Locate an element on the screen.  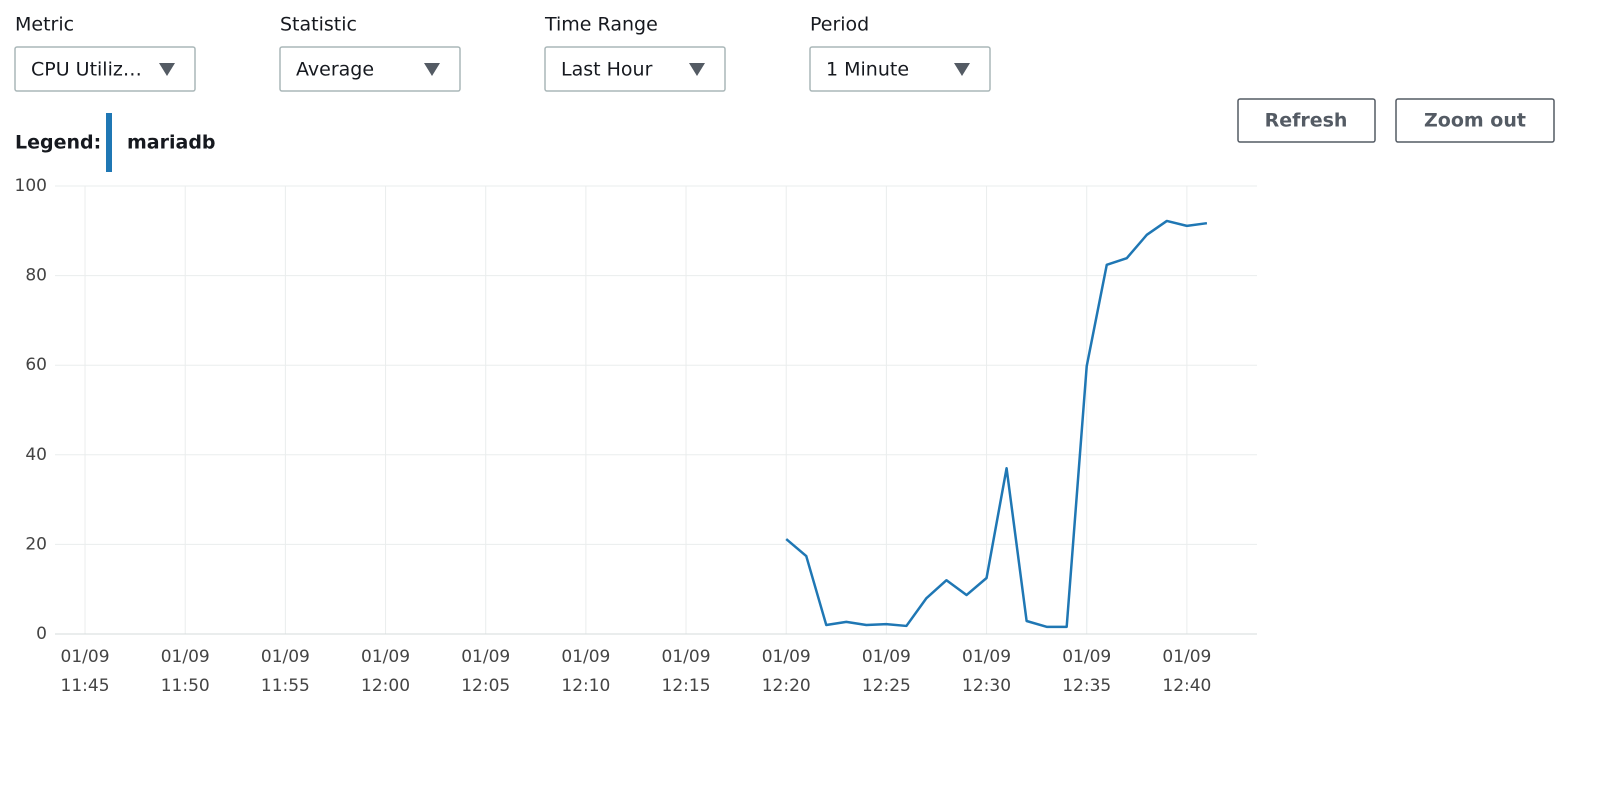
y-tick-label: 40 is located at coordinates (36, 455).